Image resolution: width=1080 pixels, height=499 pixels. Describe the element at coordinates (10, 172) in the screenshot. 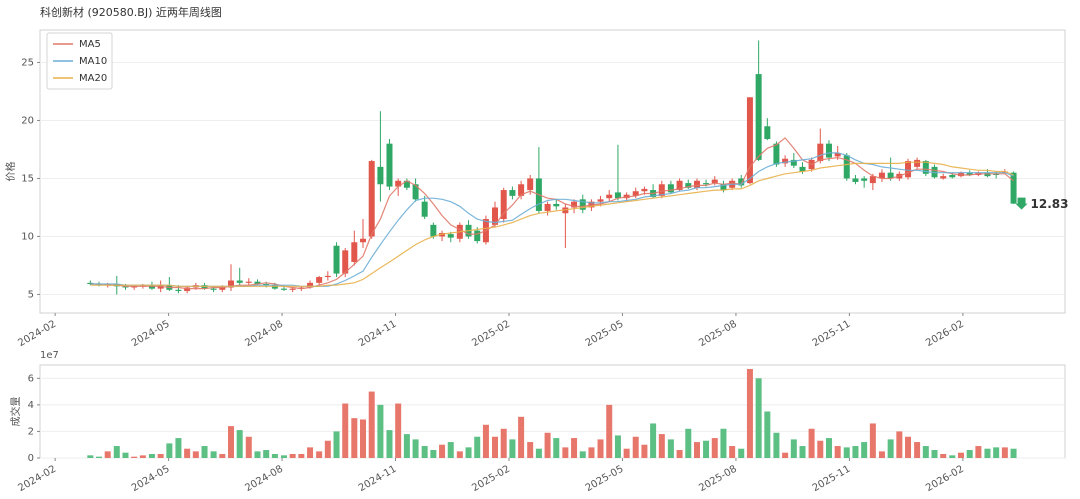

I see `y-axis-label: 价格` at that location.